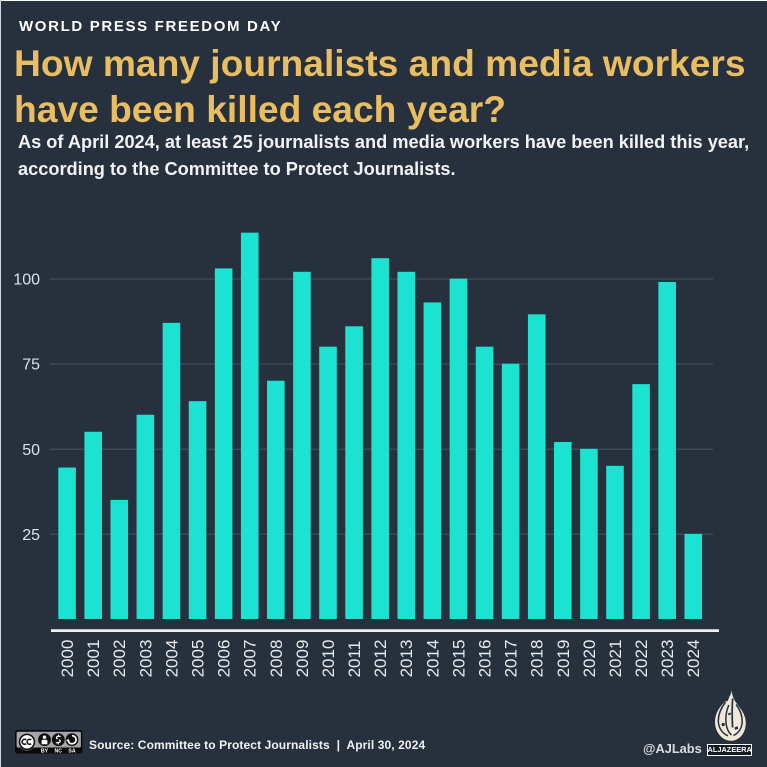 Image resolution: width=767 pixels, height=767 pixels. Describe the element at coordinates (302, 659) in the screenshot. I see `svg-text: 2009` at that location.